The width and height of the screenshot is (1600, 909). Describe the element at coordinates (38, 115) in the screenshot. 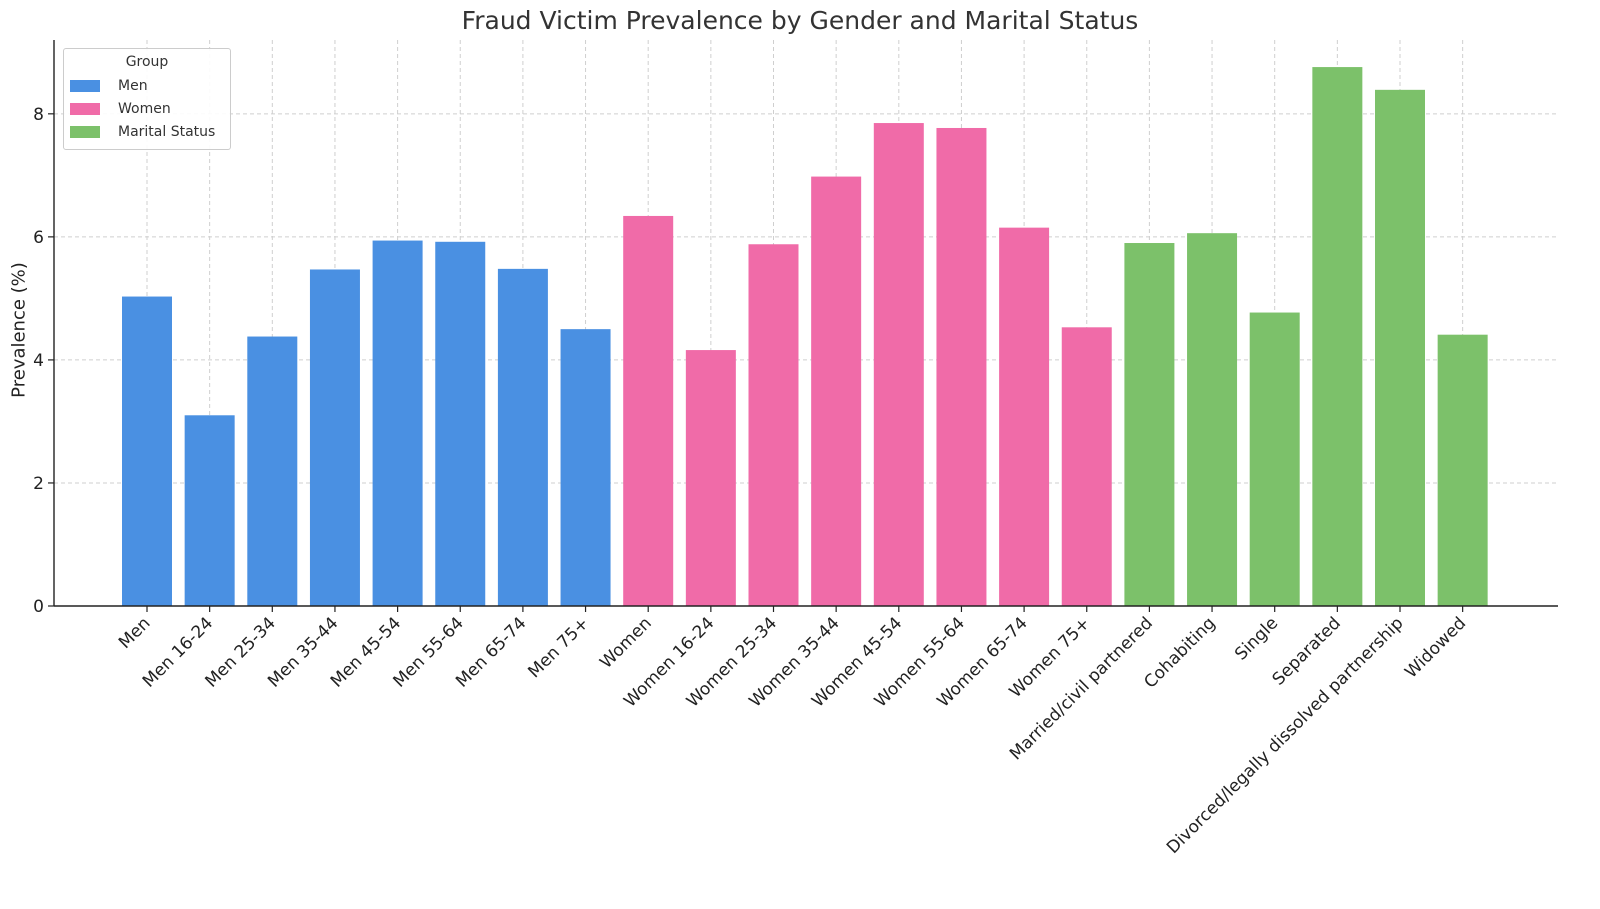

I see `y-tick-label: 8` at that location.